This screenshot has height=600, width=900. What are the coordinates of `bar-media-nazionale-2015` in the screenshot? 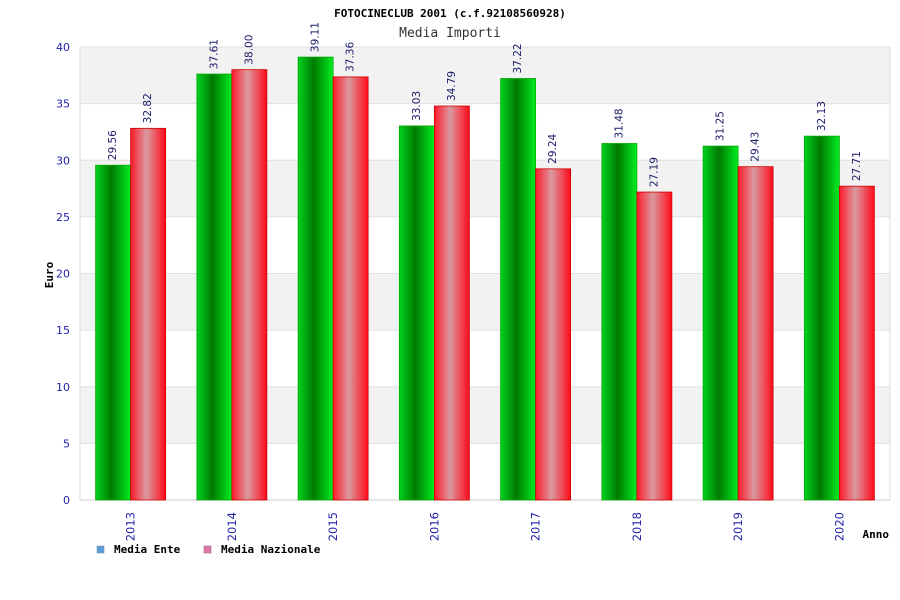 It's located at (350, 288).